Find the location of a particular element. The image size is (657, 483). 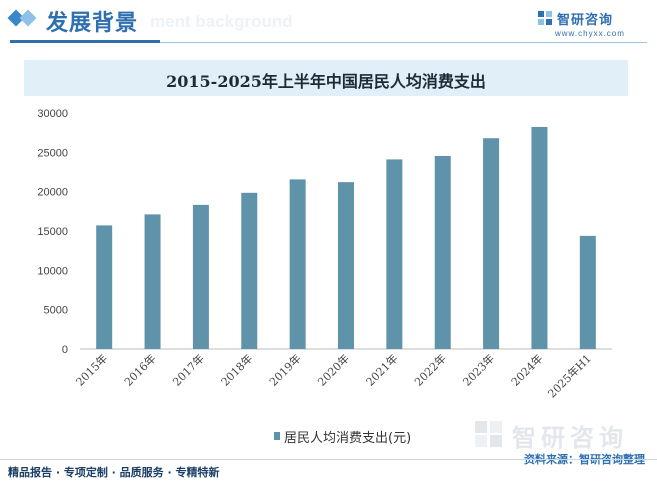

section-subtitle-ghost: ment background is located at coordinates (221, 21).